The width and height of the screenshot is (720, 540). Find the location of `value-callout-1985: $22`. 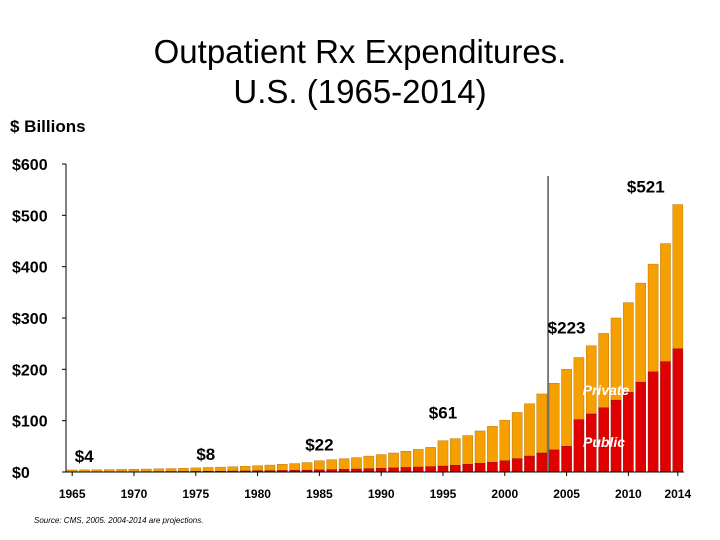

value-callout-1985: $22 is located at coordinates (319, 445).